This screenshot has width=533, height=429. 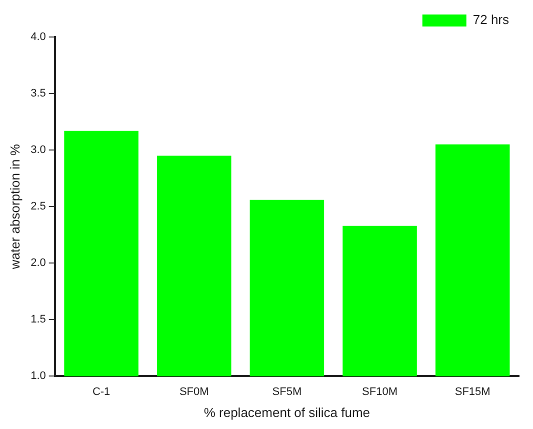 What do you see at coordinates (38, 320) in the screenshot?
I see `y-tick-label: 1.5` at bounding box center [38, 320].